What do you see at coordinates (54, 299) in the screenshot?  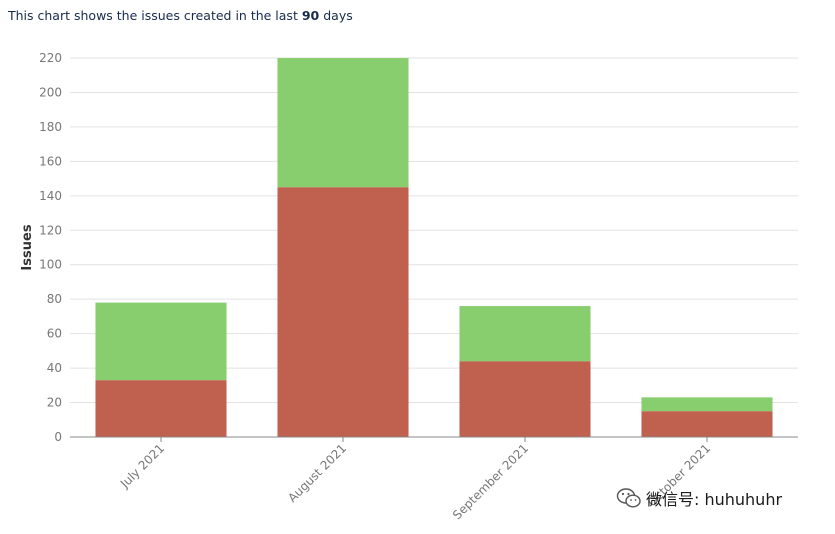 I see `y-tick-label: 80` at bounding box center [54, 299].